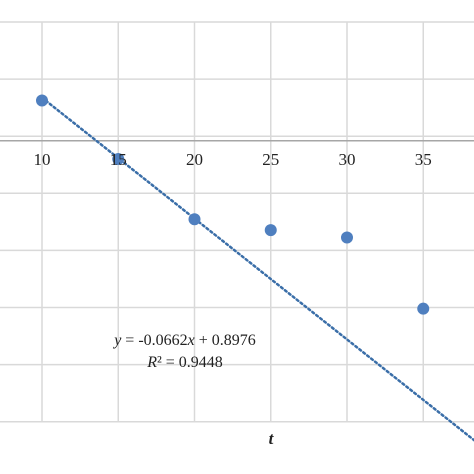  What do you see at coordinates (423, 159) in the screenshot?
I see `x-tick-label: 35` at bounding box center [423, 159].